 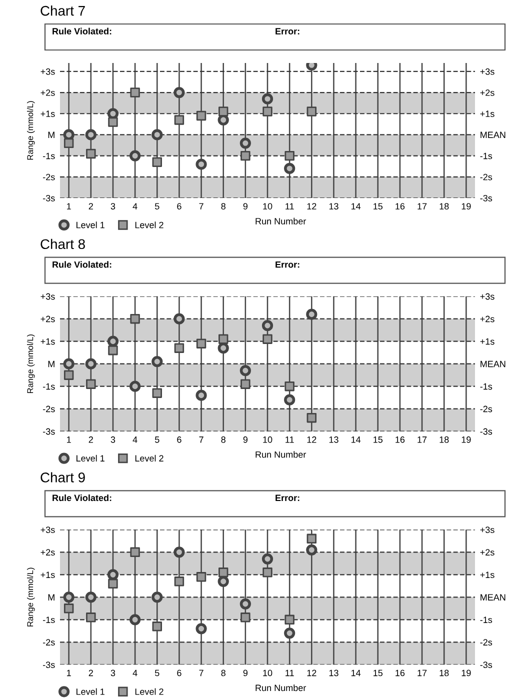 What do you see at coordinates (47, 530) in the screenshot?
I see `y-tick-label: +3s` at bounding box center [47, 530].